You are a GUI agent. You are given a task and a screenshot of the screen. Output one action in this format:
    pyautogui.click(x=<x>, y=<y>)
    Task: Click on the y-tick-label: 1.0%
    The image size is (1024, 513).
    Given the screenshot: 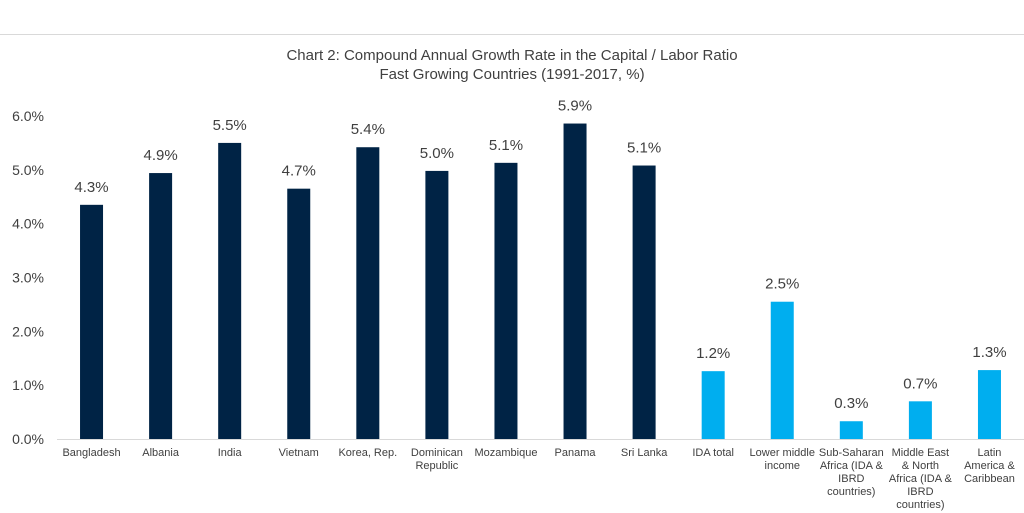 What is the action you would take?
    pyautogui.click(x=28, y=385)
    